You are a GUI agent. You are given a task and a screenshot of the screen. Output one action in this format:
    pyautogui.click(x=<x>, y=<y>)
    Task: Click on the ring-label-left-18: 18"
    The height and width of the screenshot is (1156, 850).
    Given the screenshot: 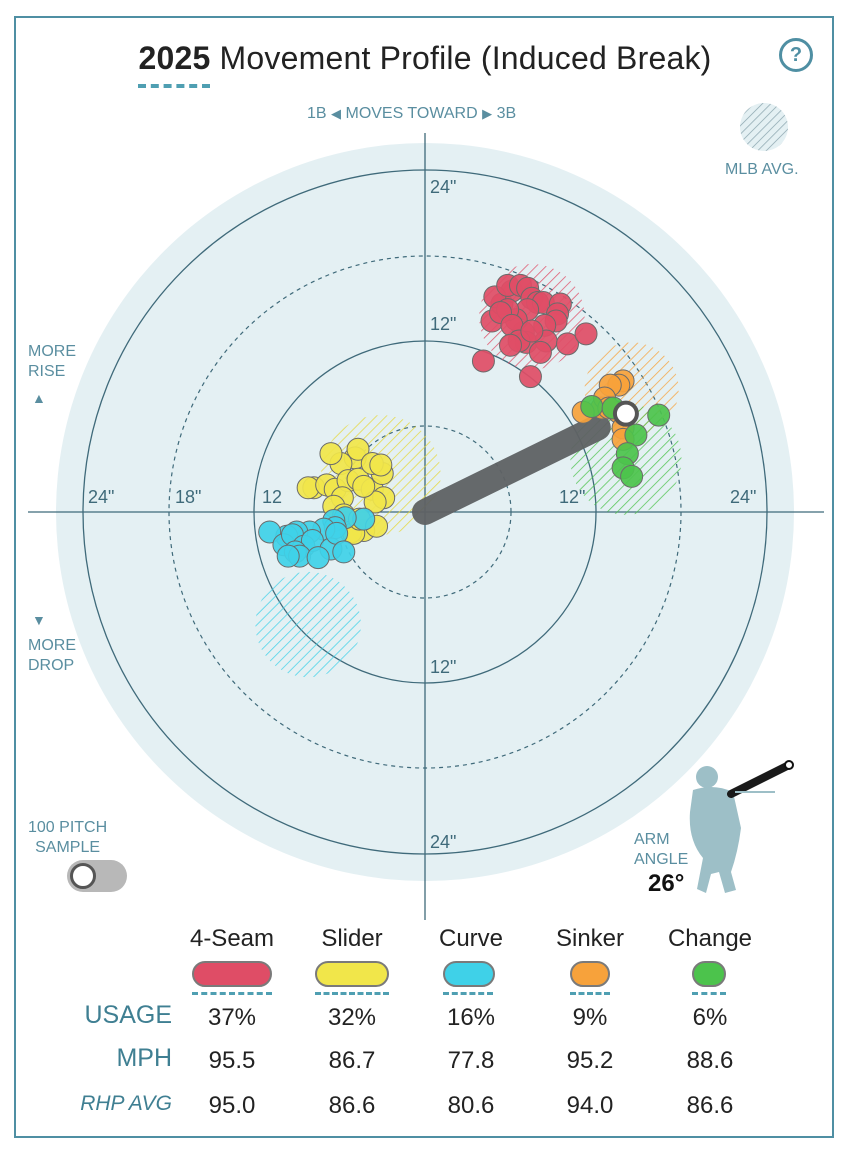 What is the action you would take?
    pyautogui.click(x=188, y=497)
    